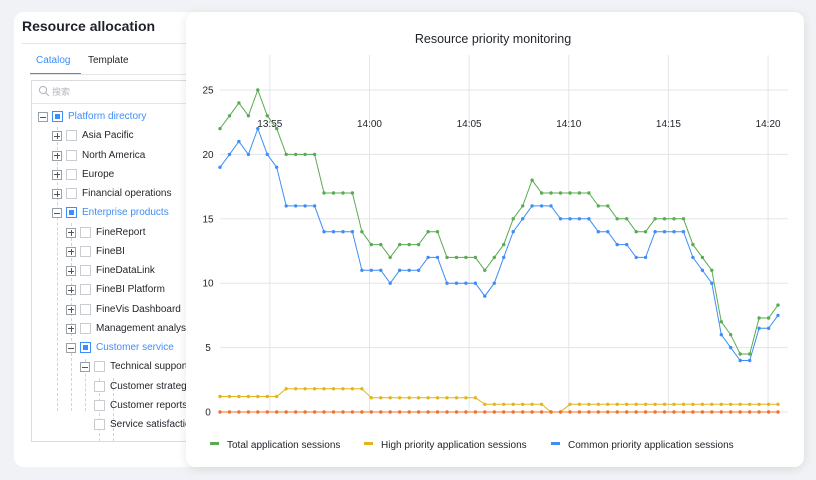 Image resolution: width=816 pixels, height=480 pixels. I want to click on tree-item-label: Asia Pacific, so click(108, 136).